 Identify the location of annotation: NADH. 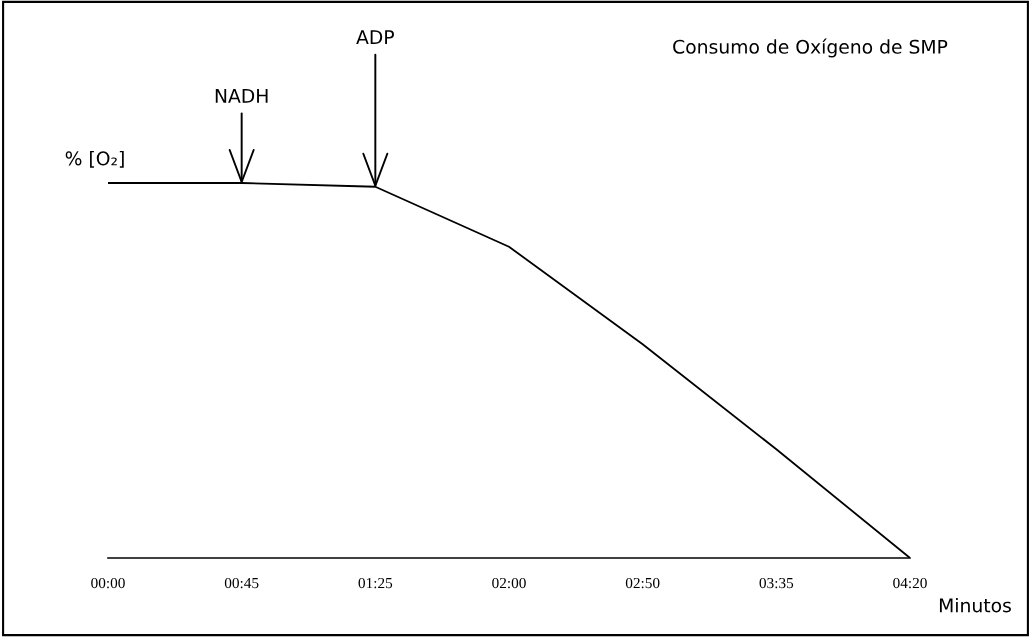
(241, 96).